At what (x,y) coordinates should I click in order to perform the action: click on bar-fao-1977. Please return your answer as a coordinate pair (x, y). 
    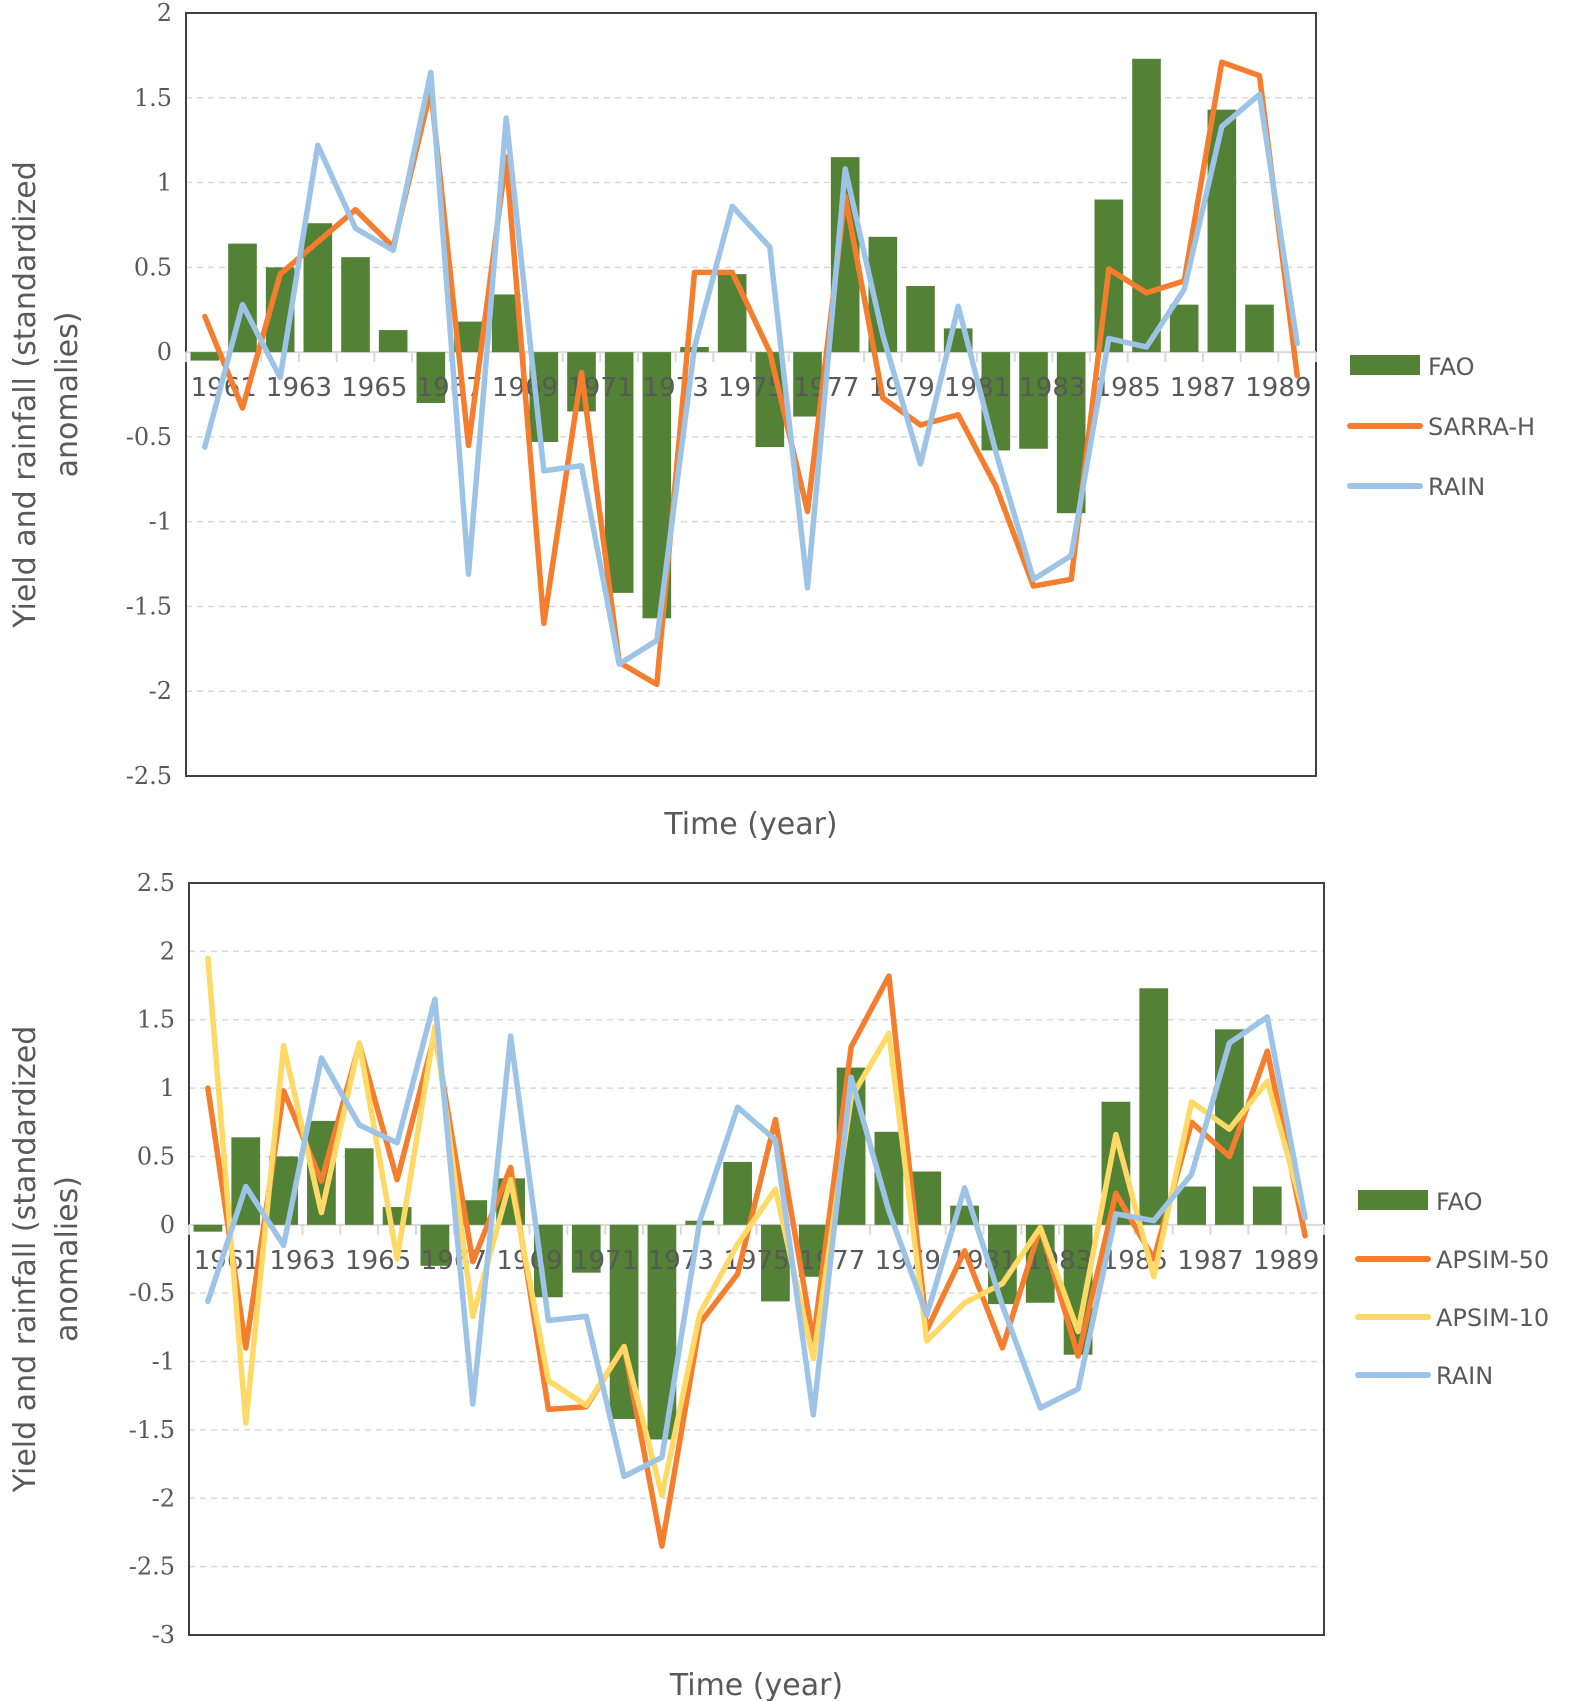
    Looking at the image, I should click on (807, 384).